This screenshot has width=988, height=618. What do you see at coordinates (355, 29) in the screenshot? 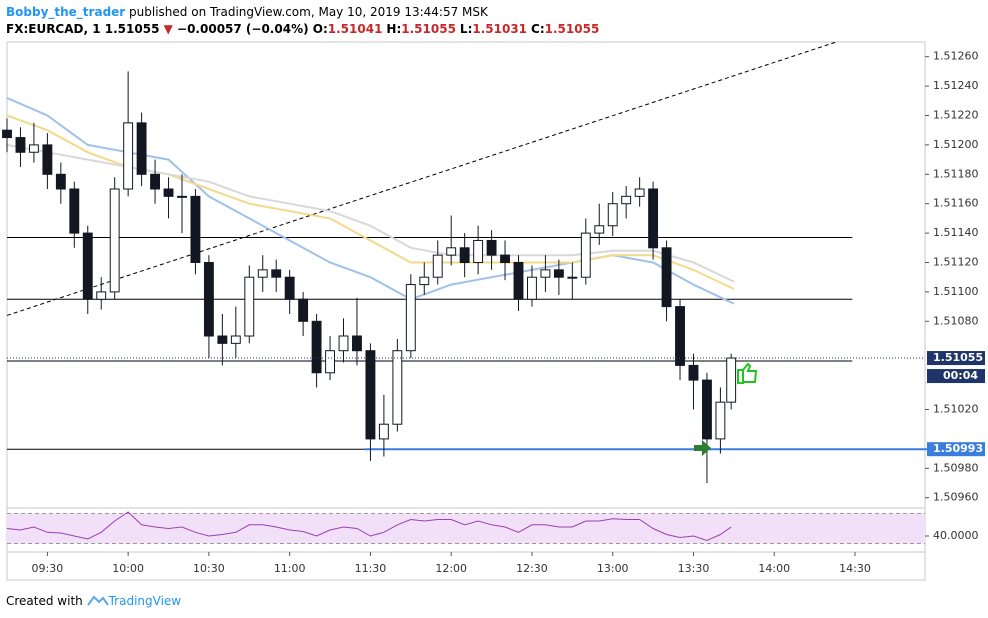
I see `ohlc-value: 1.51041` at bounding box center [355, 29].